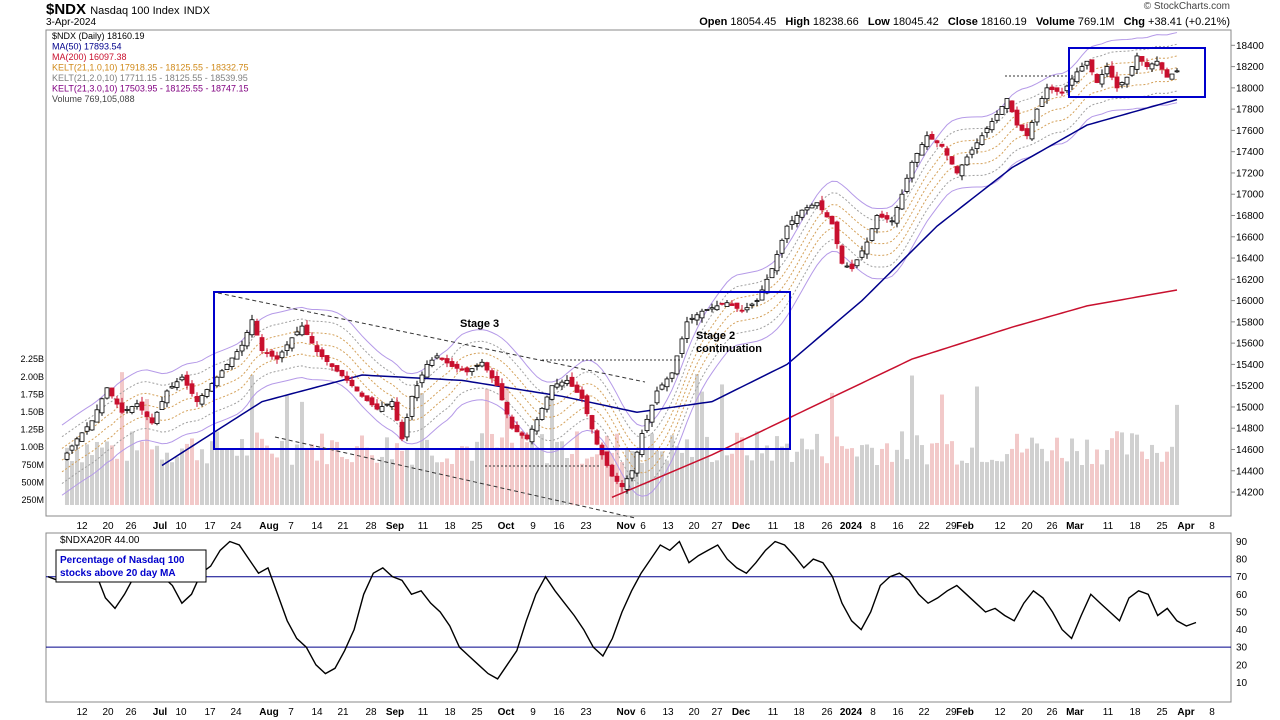  What do you see at coordinates (1242, 630) in the screenshot?
I see `breadth-tick-label: 40` at bounding box center [1242, 630].